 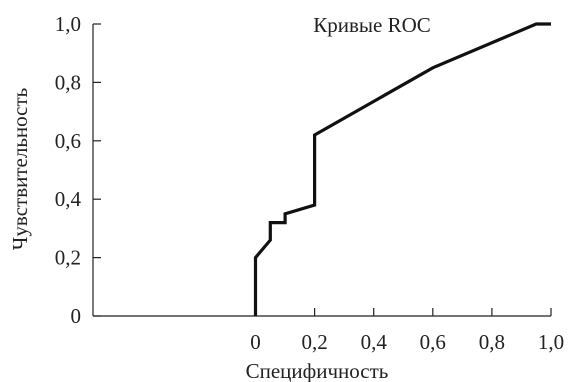 I want to click on x-tick-label: 0, so click(x=255, y=342).